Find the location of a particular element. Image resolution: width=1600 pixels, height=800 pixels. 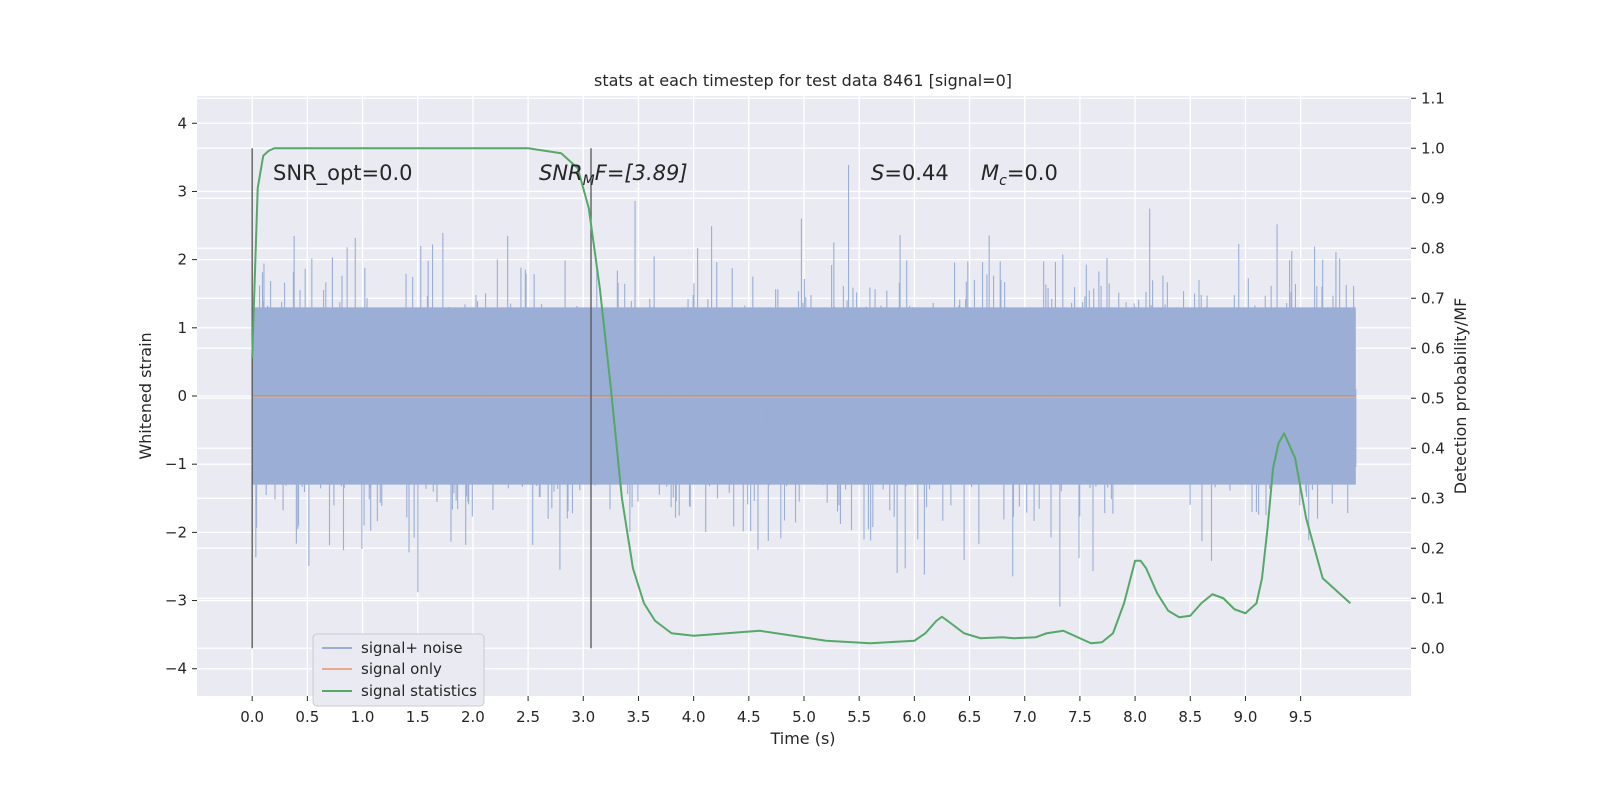

y-axis-label: Whitened strain is located at coordinates (145, 395).